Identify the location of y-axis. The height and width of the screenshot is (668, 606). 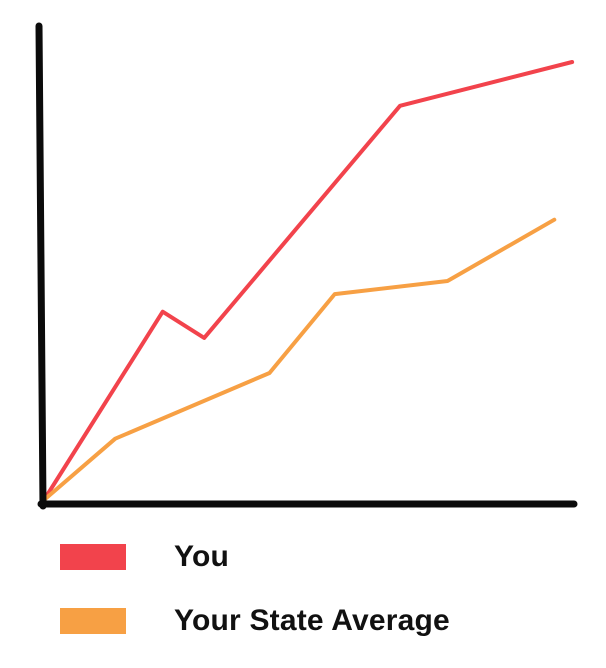
(41, 266).